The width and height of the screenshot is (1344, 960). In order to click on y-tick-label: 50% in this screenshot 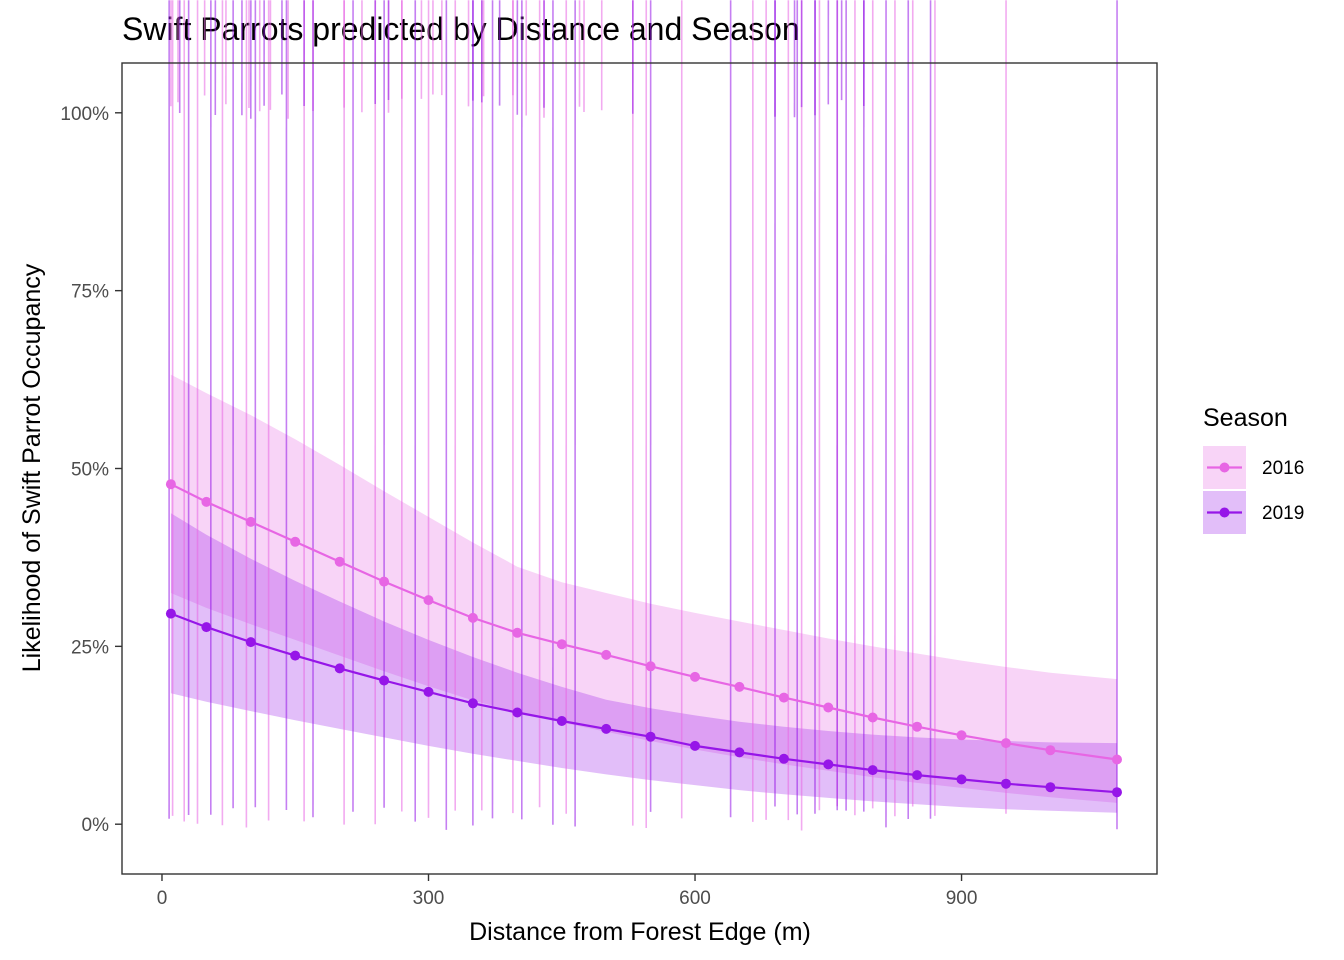, I will do `click(90, 470)`.